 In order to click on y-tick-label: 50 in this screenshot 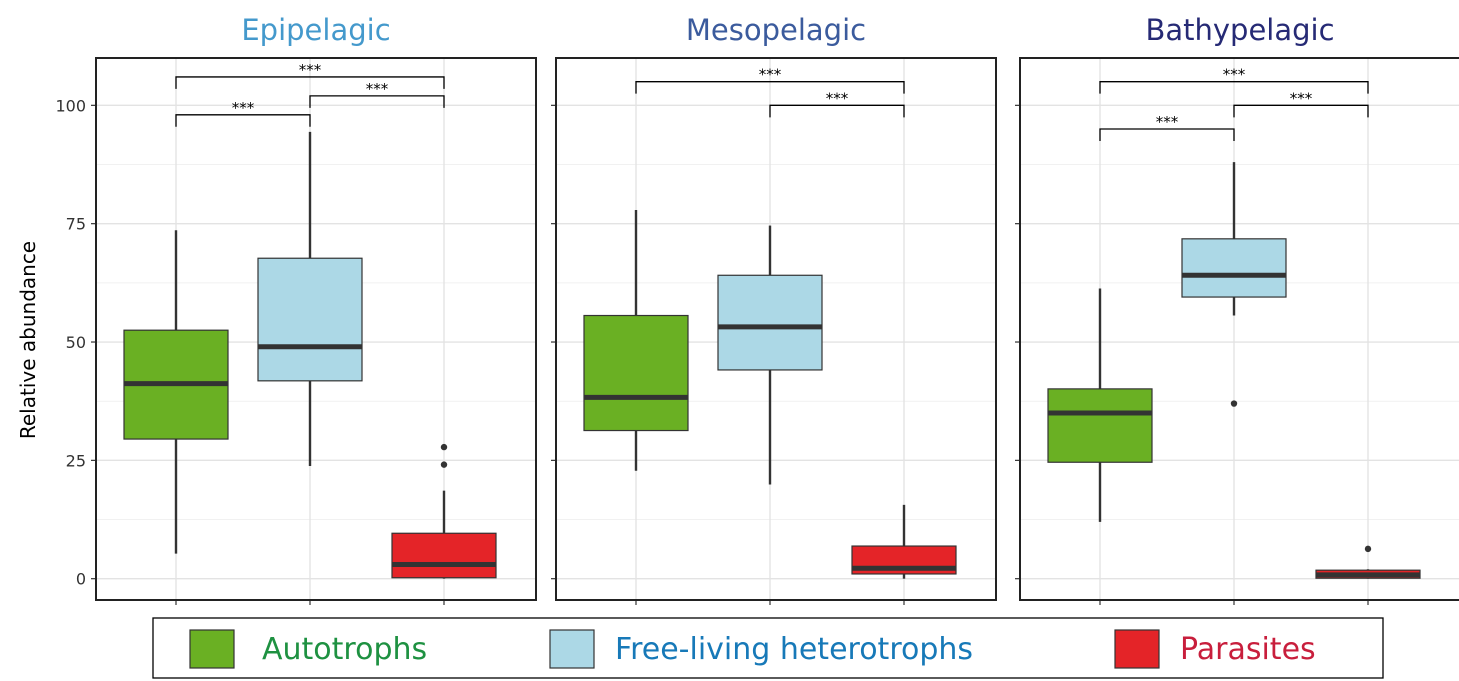, I will do `click(76, 342)`.